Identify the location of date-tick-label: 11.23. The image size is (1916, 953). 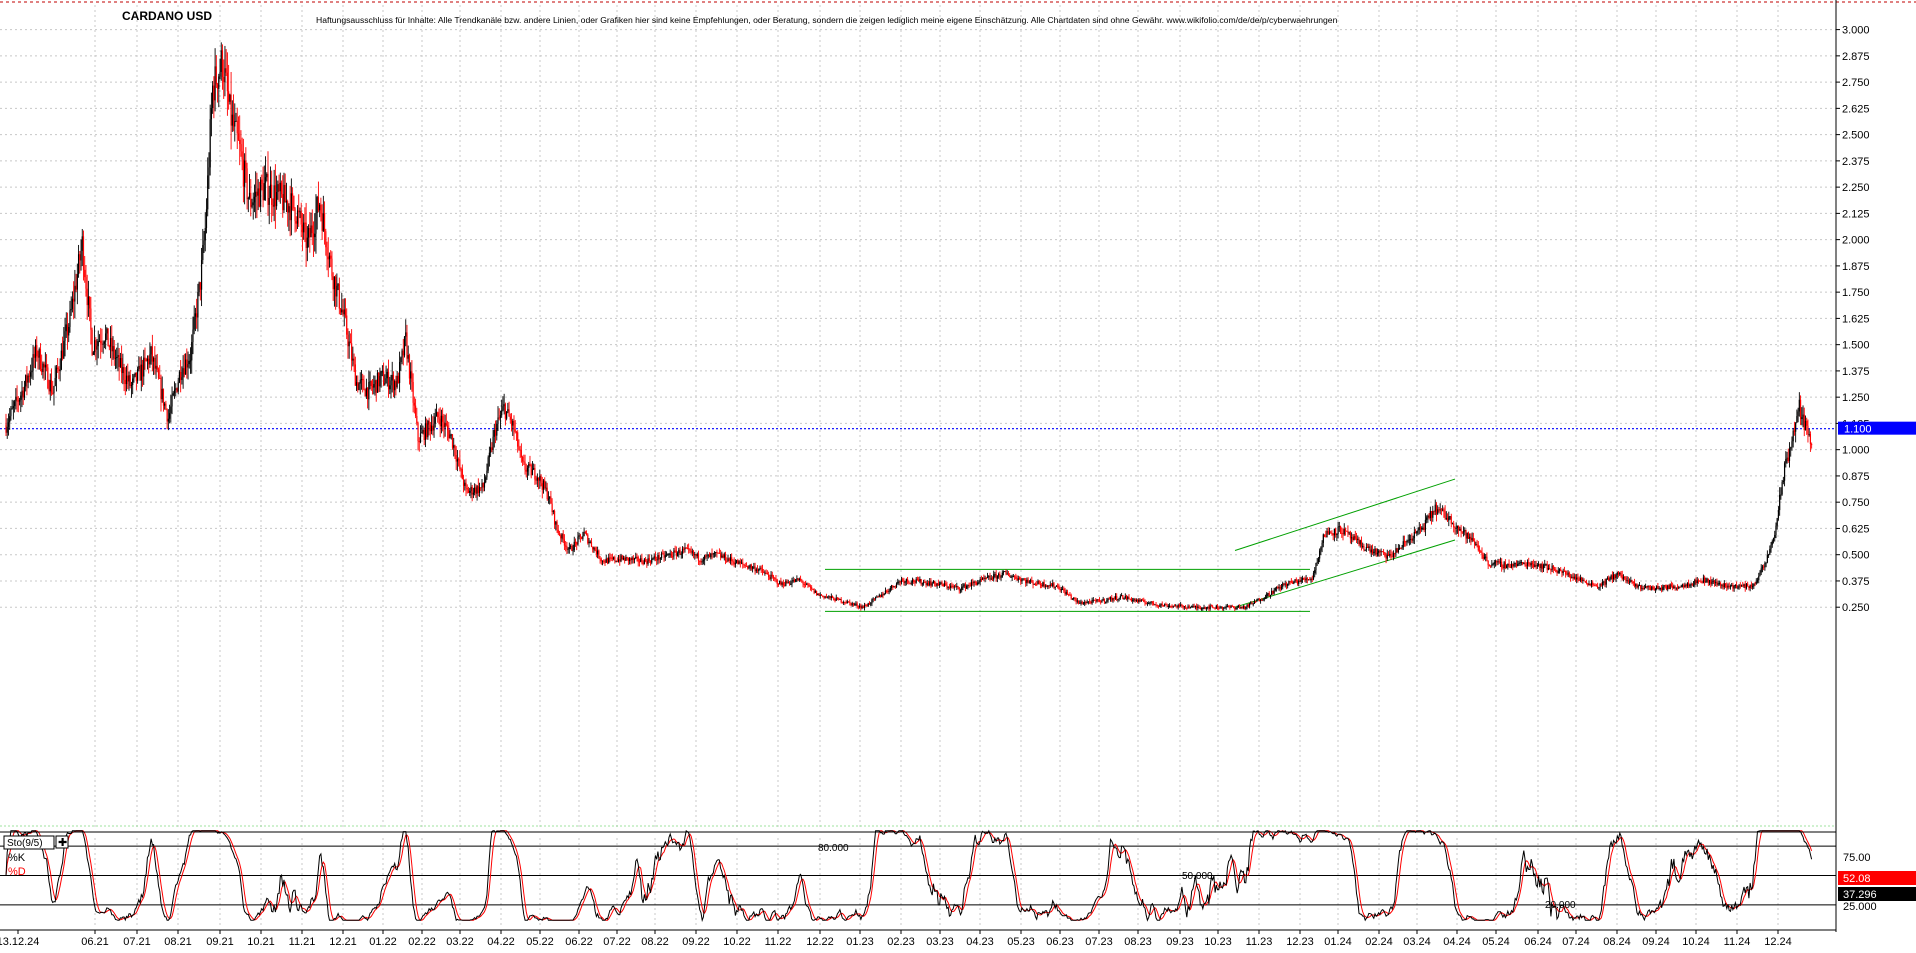
(1259, 942).